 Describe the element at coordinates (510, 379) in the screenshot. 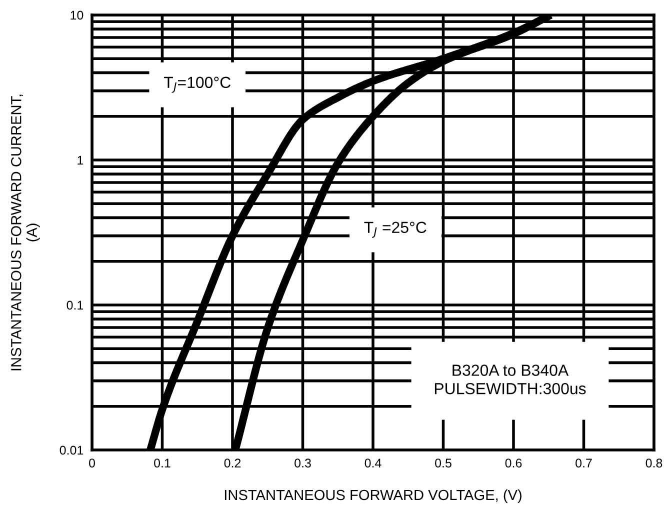

I see `annotation: B320A to B340A PULSEWIDTH:300us` at that location.